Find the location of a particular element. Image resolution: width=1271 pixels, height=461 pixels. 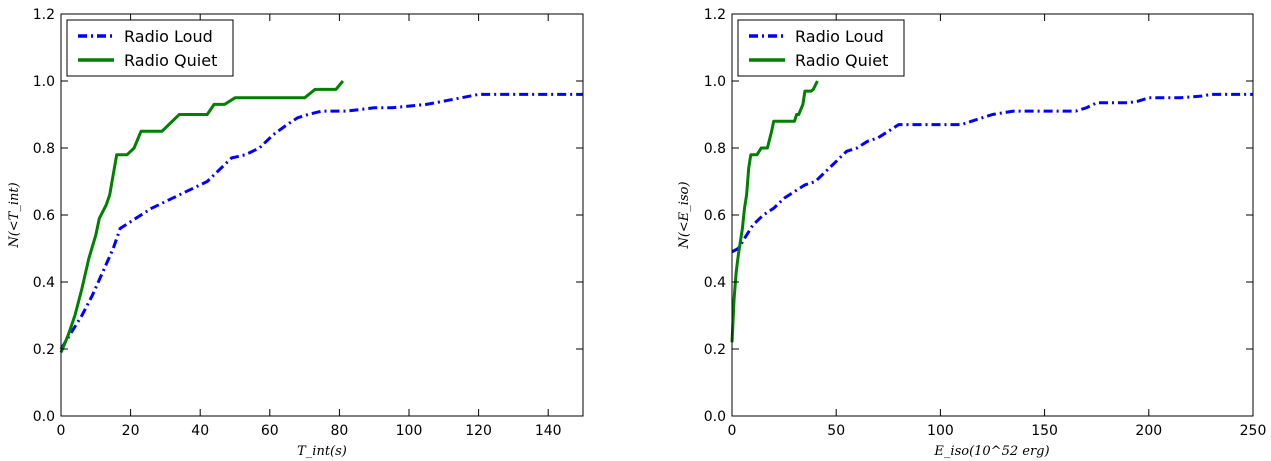

x-axis-label: T_int(s) is located at coordinates (322, 451).